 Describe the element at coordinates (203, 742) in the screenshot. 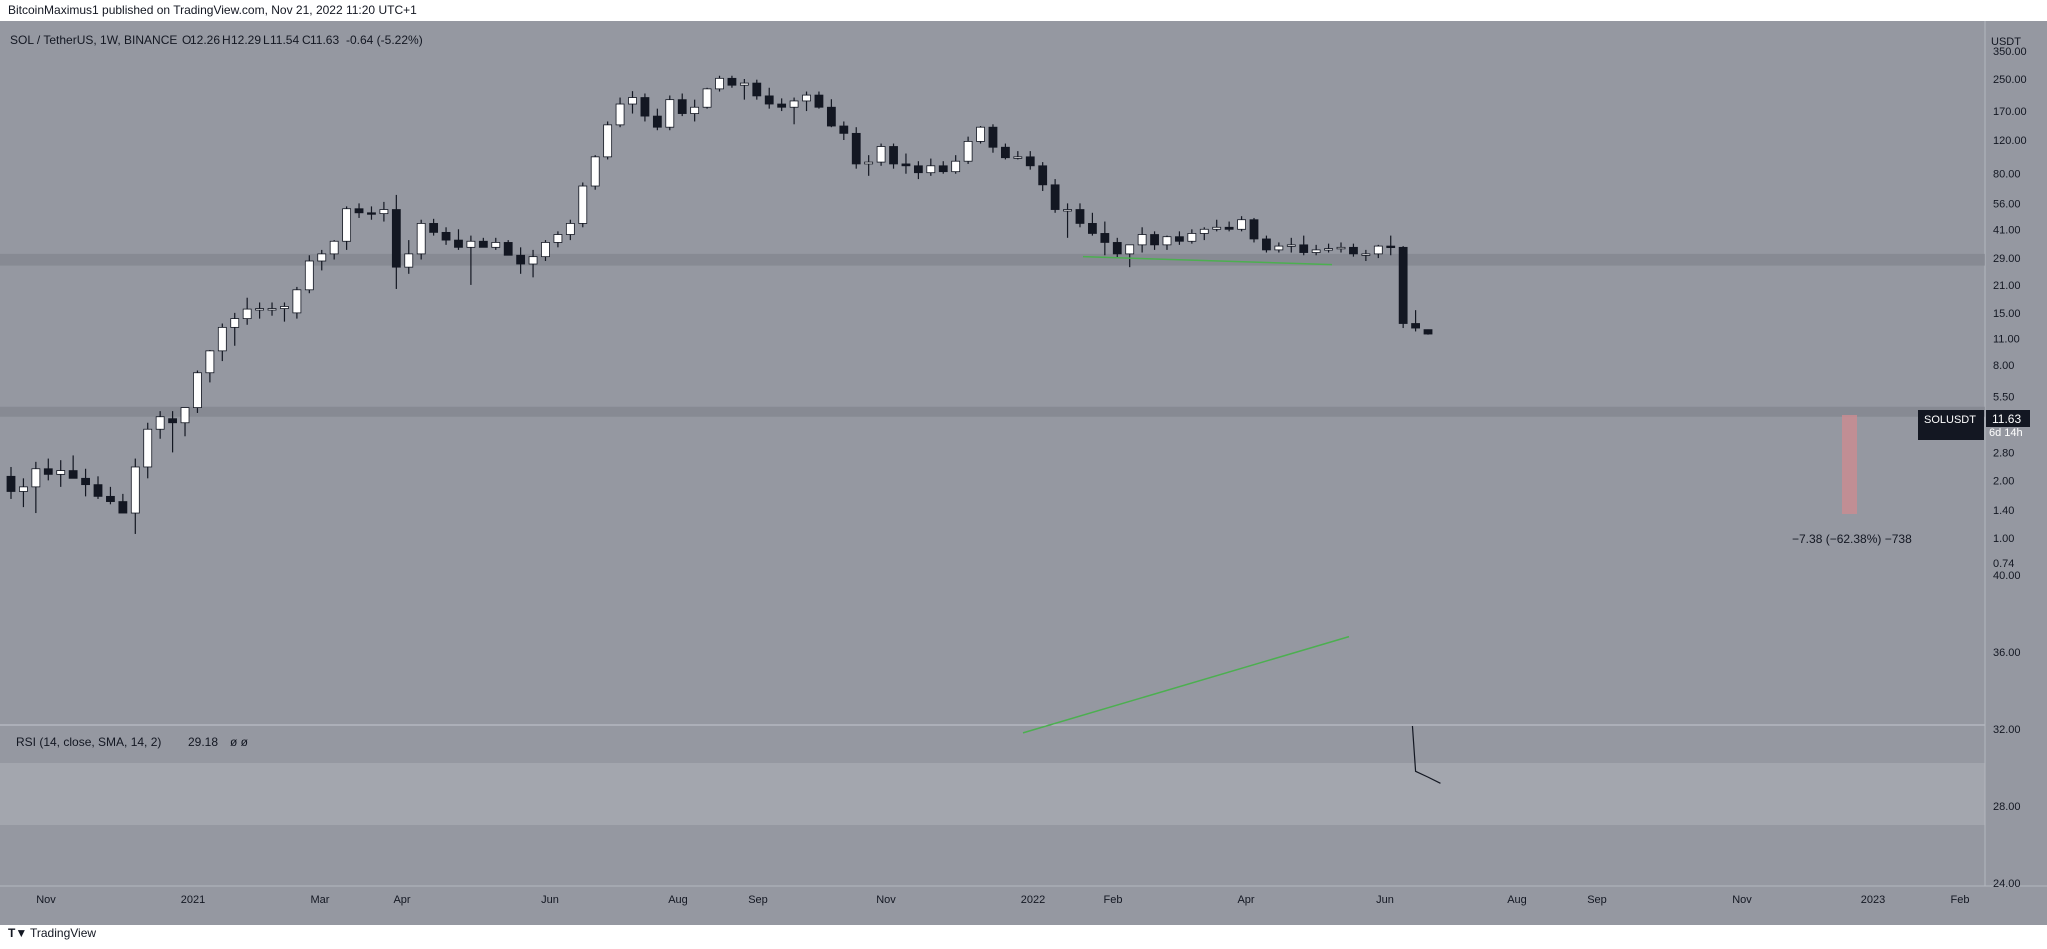

I see `rsi-legend-value: 29.18` at that location.